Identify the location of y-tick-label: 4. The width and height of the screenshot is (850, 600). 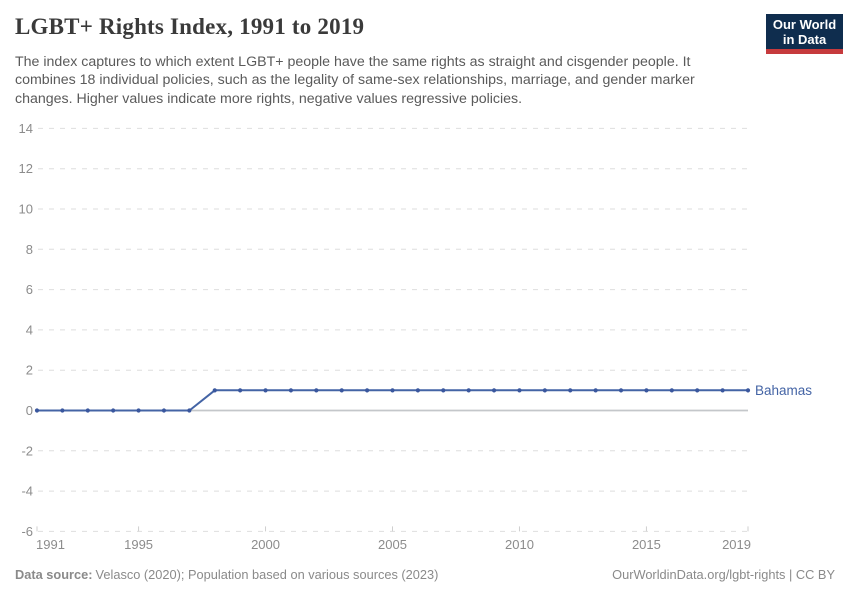
(29, 329).